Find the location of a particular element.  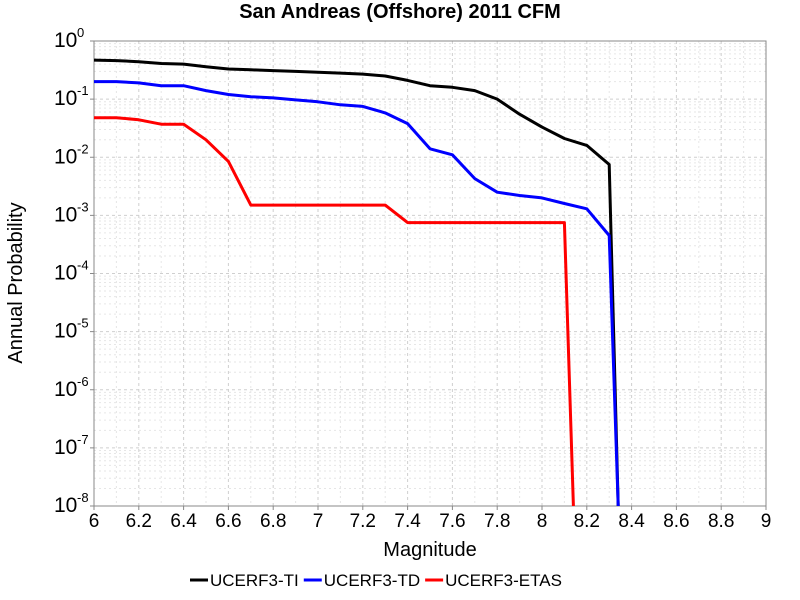

x-tick-label: 7.8 is located at coordinates (497, 521).